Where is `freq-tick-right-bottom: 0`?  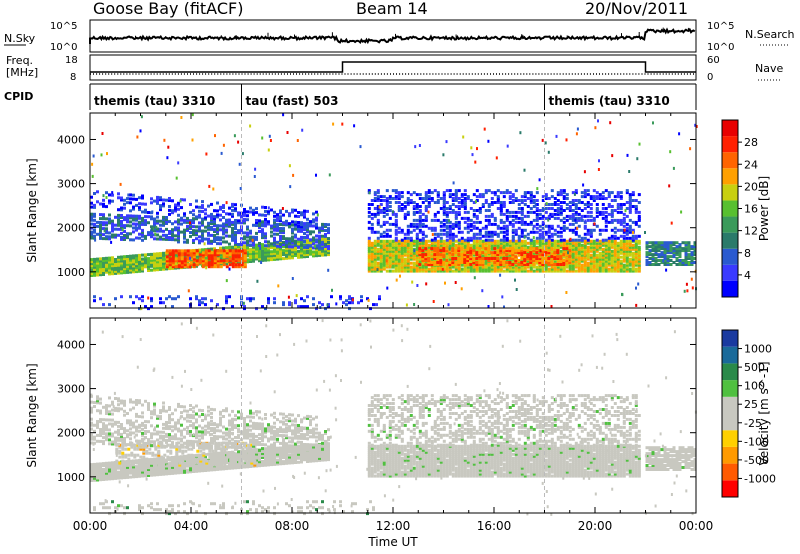 freq-tick-right-bottom: 0 is located at coordinates (710, 77).